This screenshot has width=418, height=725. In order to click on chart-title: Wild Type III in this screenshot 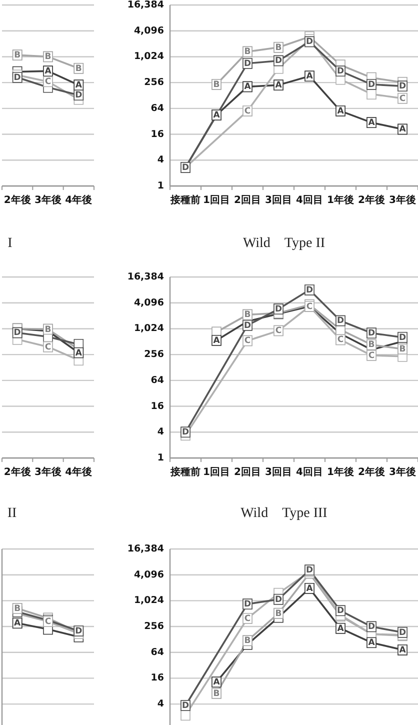, I will do `click(284, 513)`.